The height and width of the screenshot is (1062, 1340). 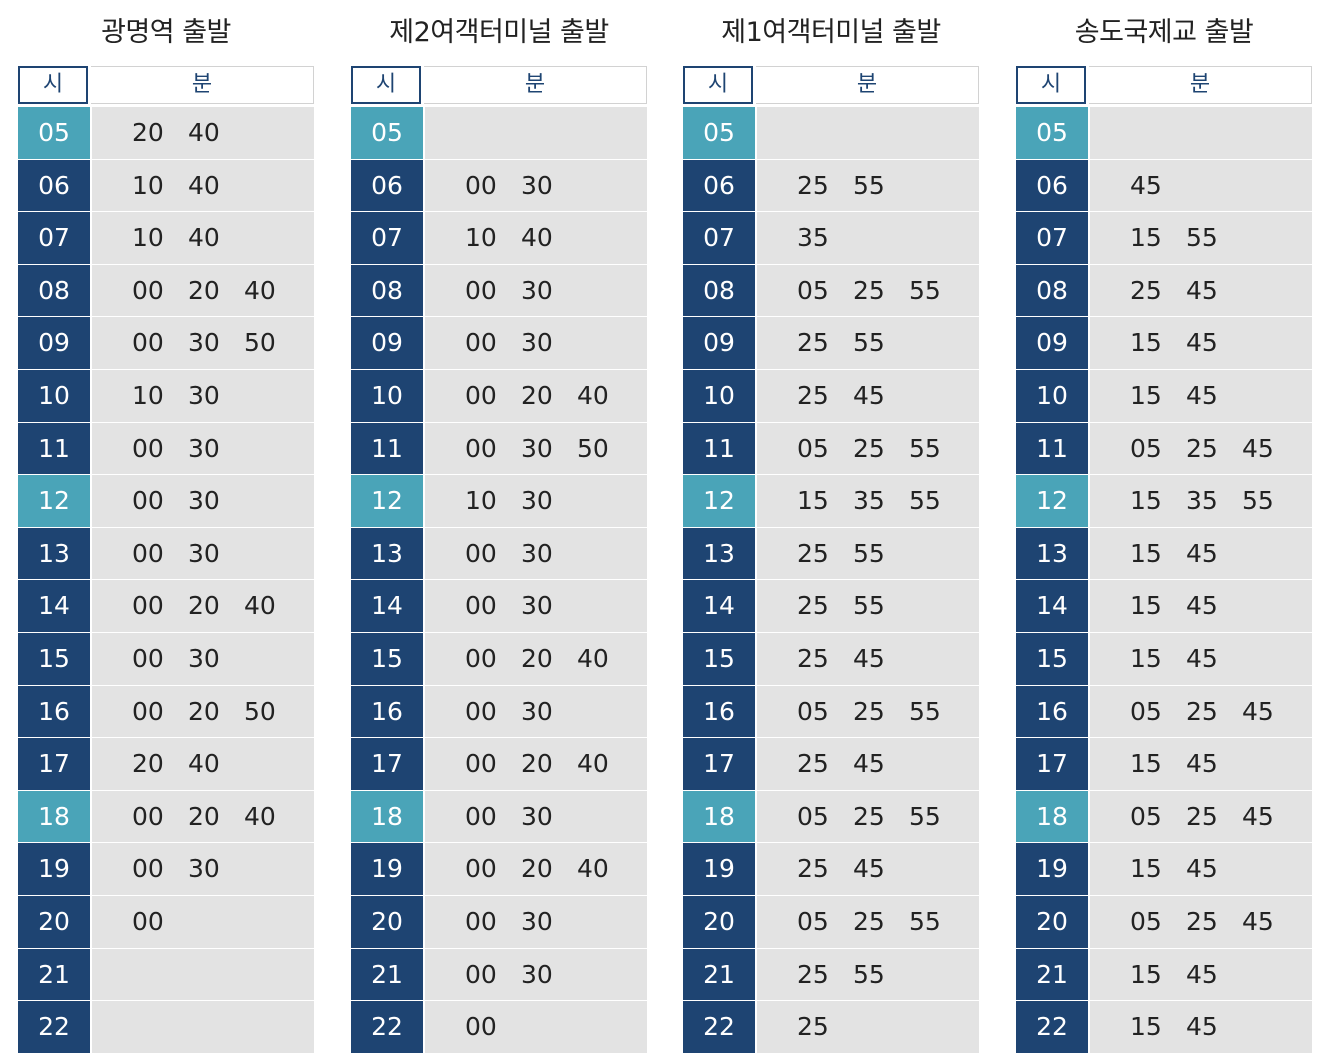 I want to click on minutes-cell: 05 25 45, so click(x=1201, y=711).